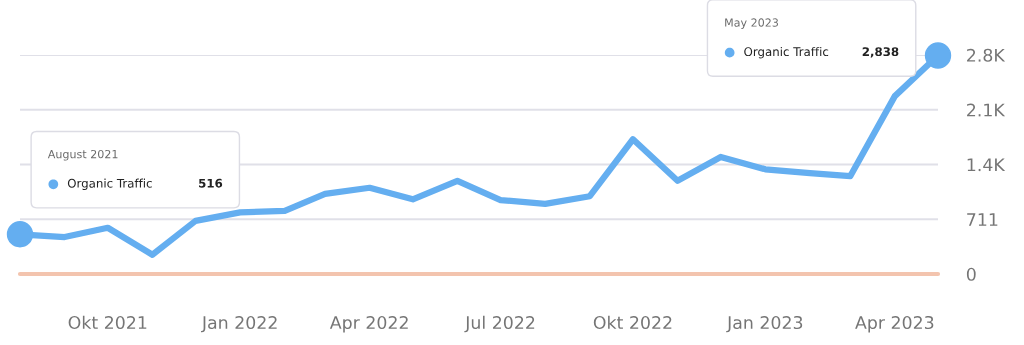 The width and height of the screenshot is (1024, 345). Describe the element at coordinates (971, 274) in the screenshot. I see `y-tick-label: 0` at that location.